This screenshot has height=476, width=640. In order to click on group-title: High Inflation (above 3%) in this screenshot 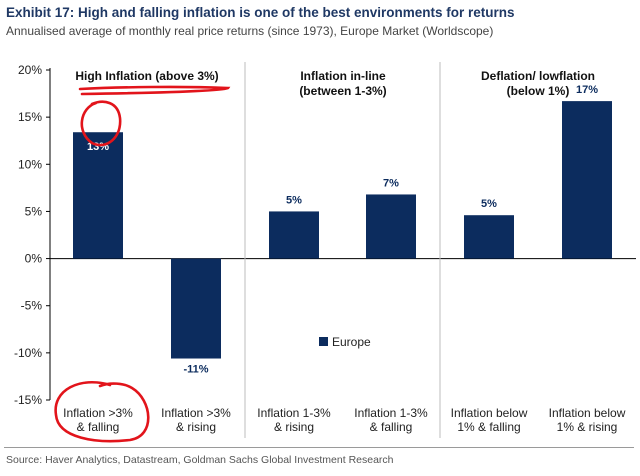, I will do `click(146, 76)`.